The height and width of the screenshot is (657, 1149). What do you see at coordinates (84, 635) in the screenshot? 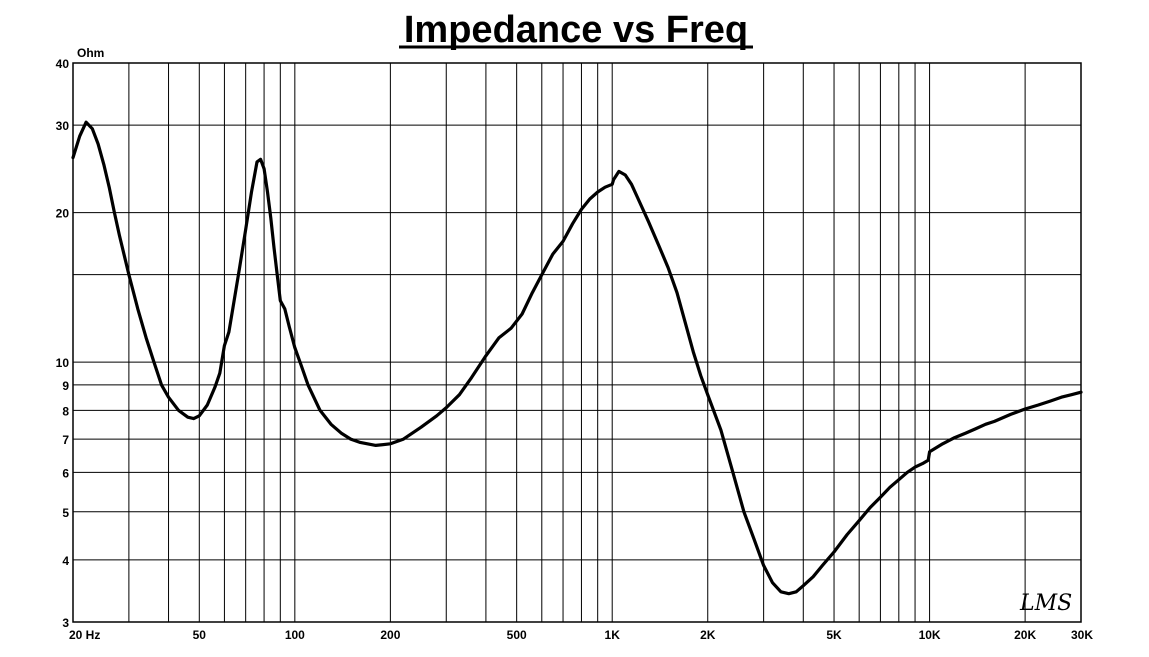
I see `x-tick-label: 20 Hz` at bounding box center [84, 635].